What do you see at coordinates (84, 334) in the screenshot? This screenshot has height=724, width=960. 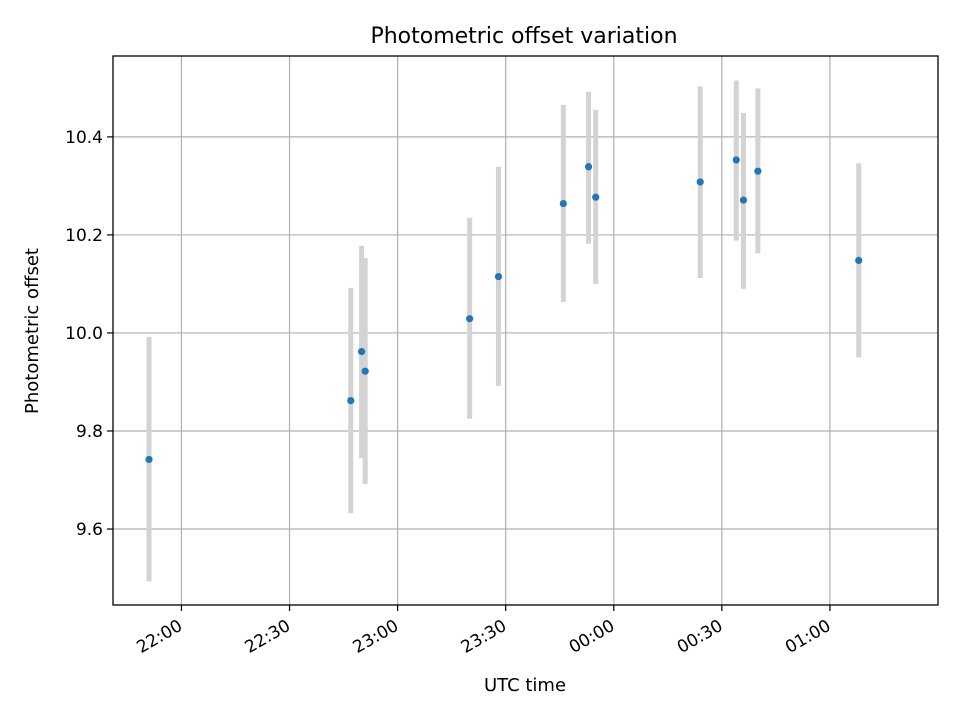 I see `y-tick-label: 10.0` at bounding box center [84, 334].